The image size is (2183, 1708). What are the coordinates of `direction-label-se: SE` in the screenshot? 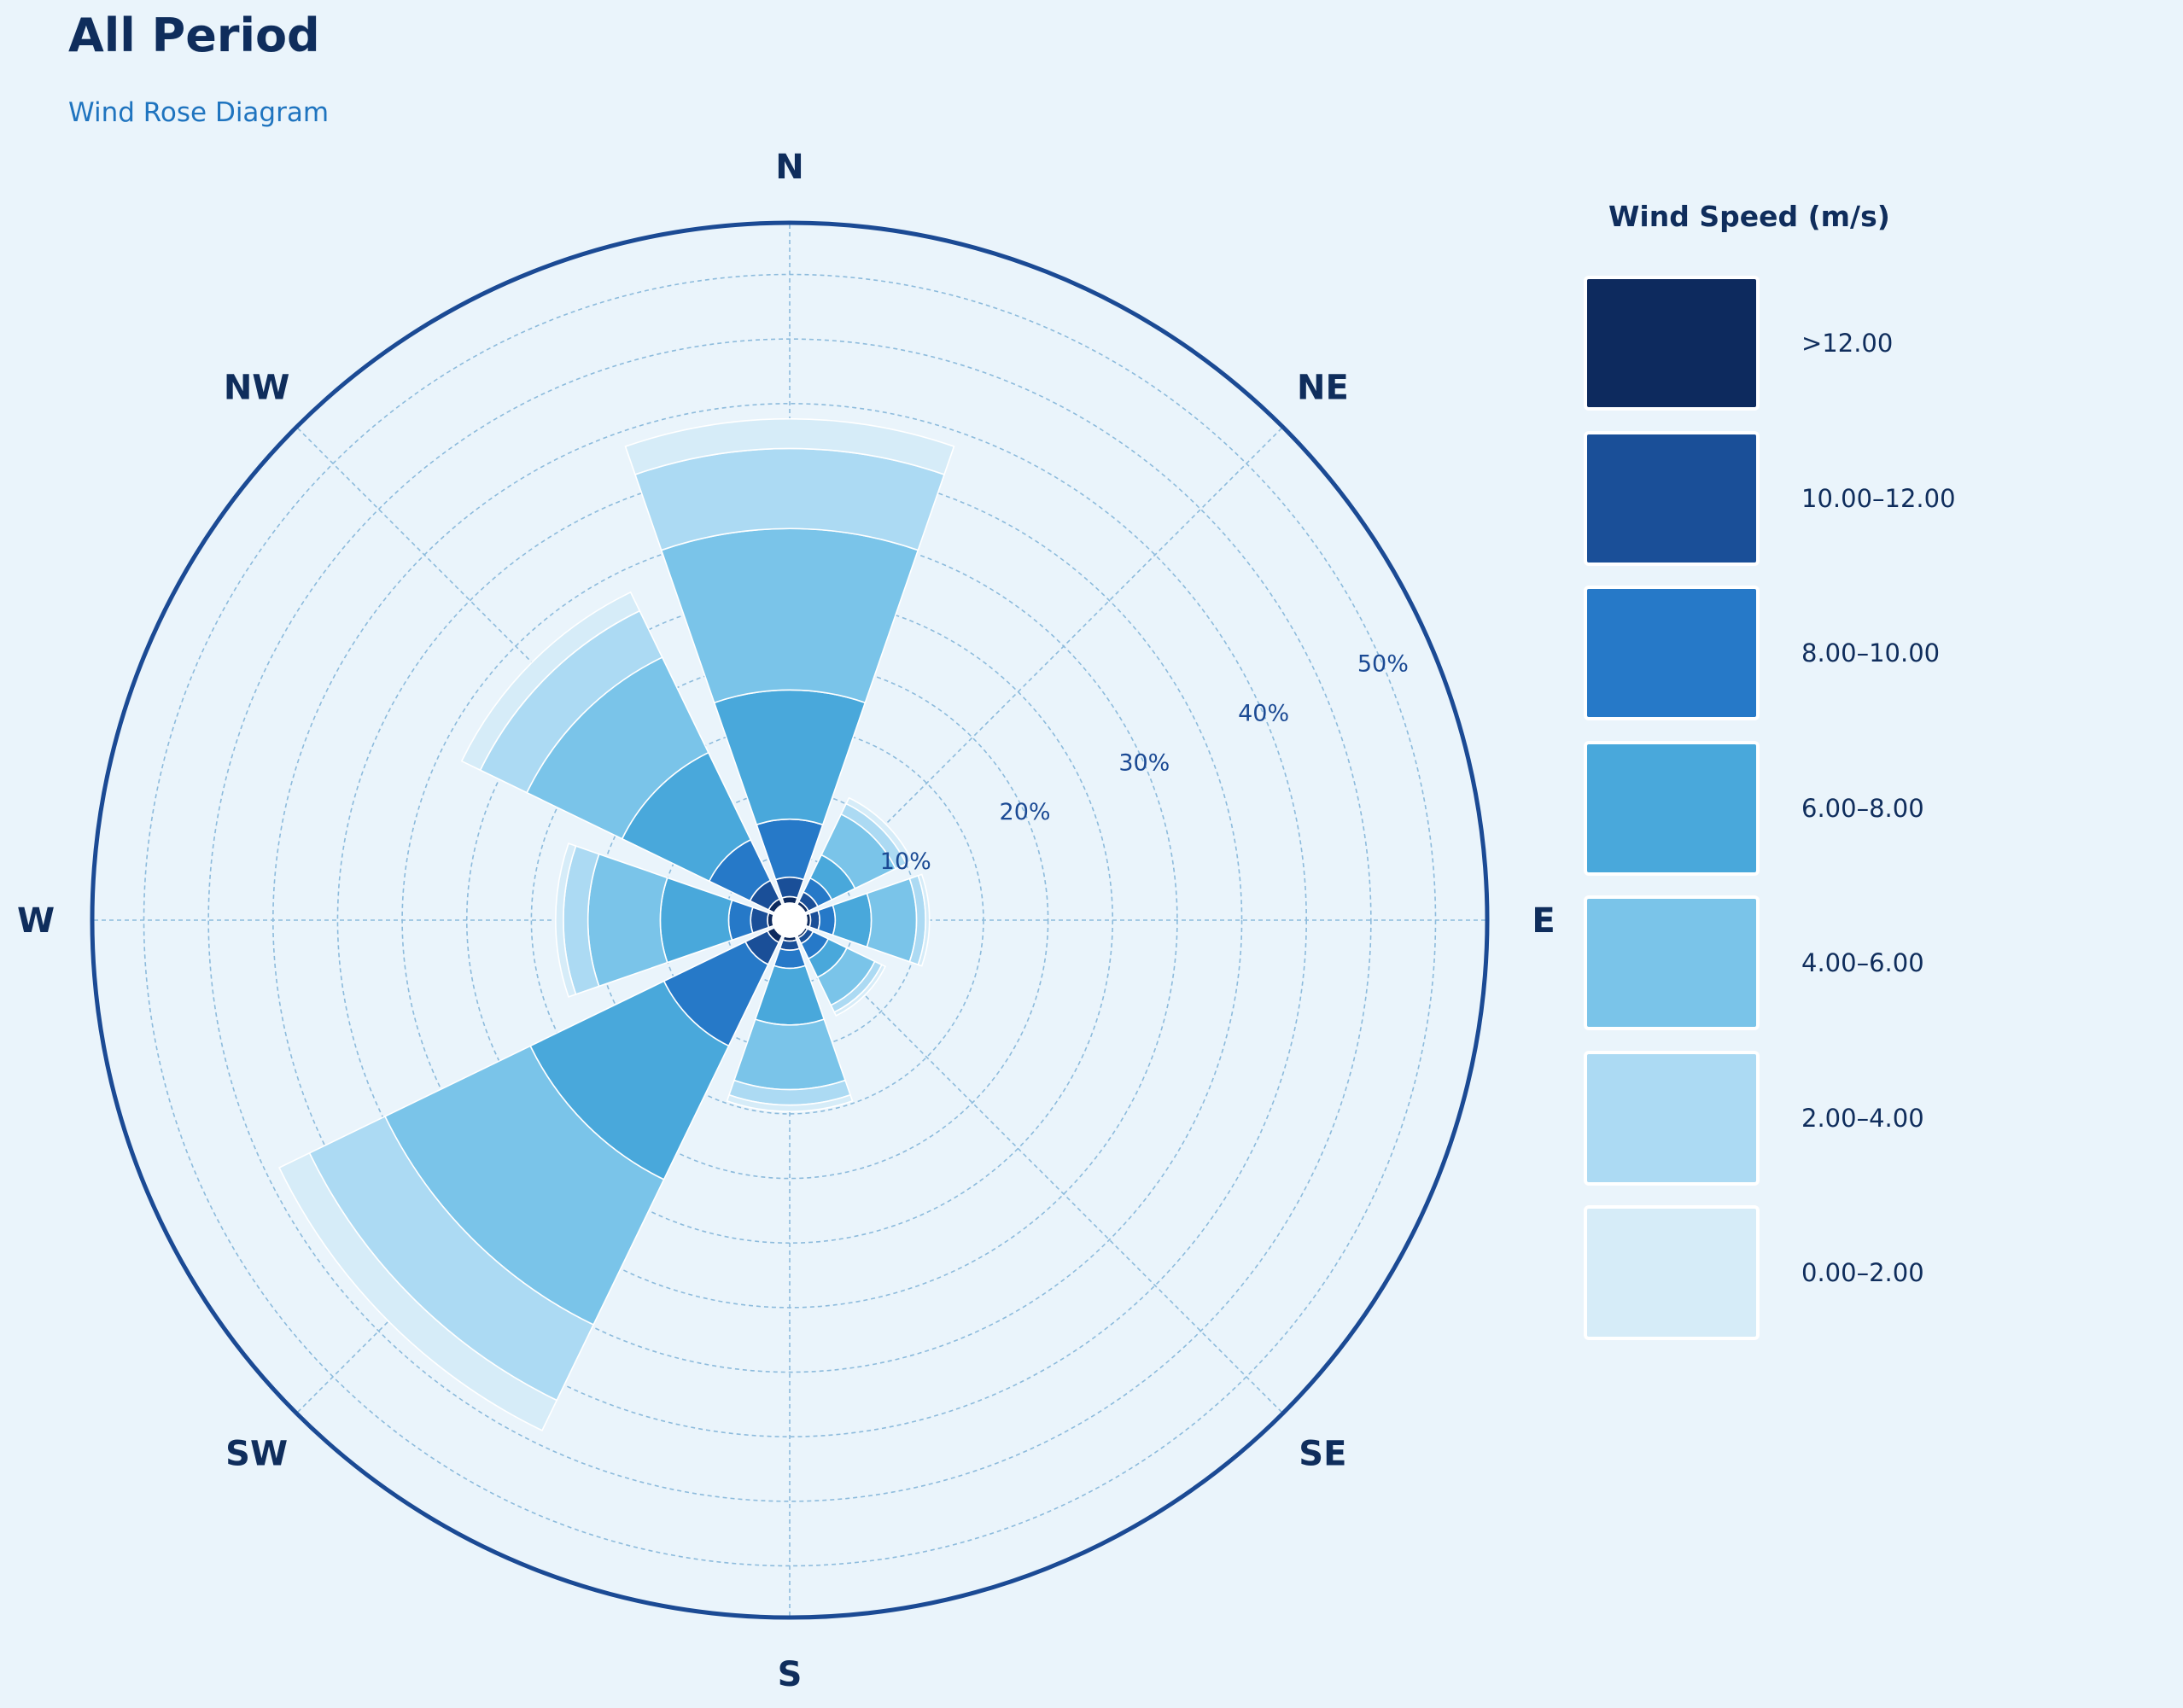 It's located at (1322, 1453).